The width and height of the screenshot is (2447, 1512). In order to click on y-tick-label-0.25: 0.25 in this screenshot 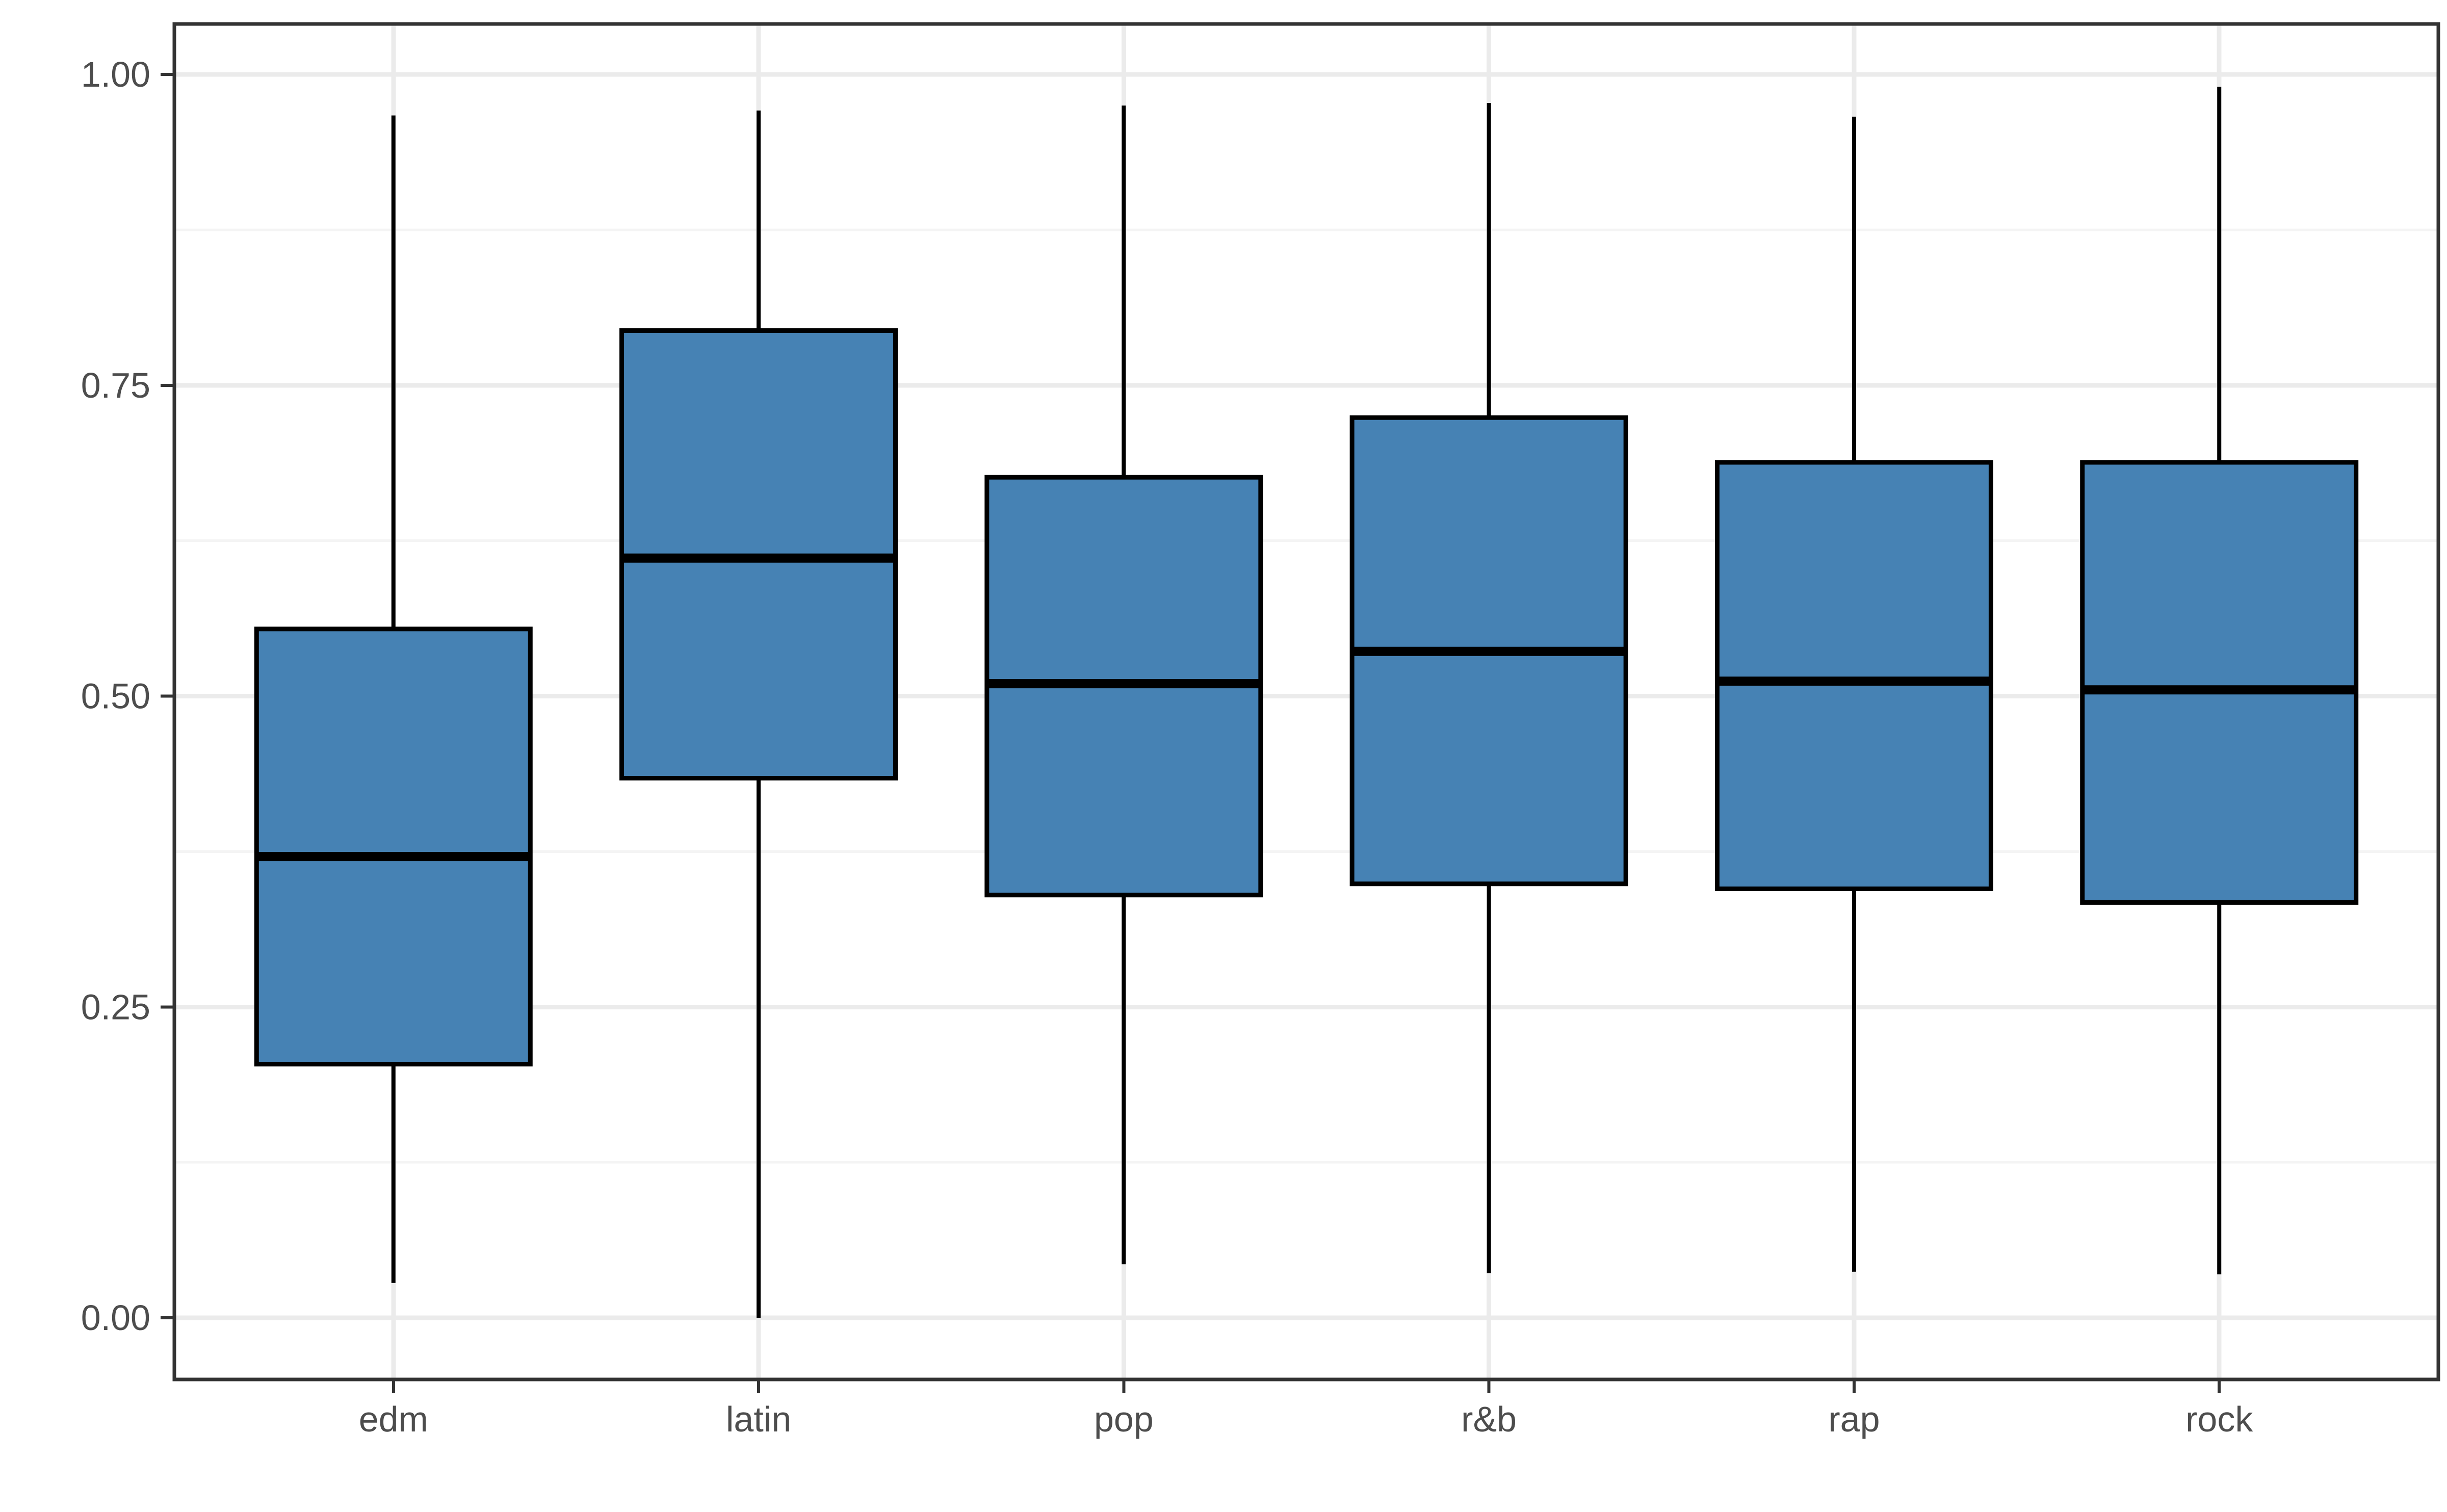, I will do `click(115, 1007)`.